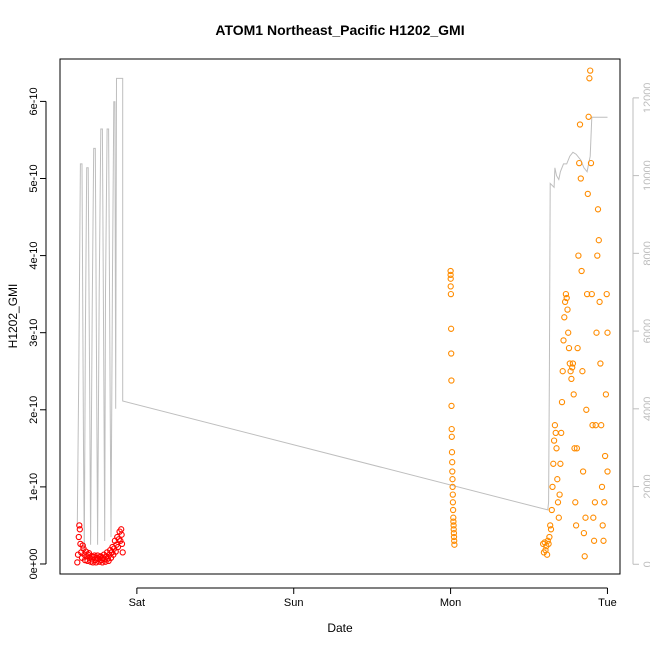  I want to click on y2-tick-label: 6000, so click(646, 331).